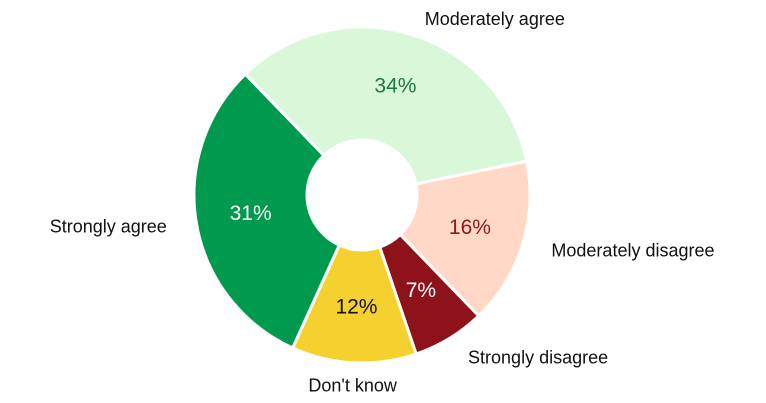 This screenshot has height=403, width=766. I want to click on value-label: 16%, so click(470, 227).